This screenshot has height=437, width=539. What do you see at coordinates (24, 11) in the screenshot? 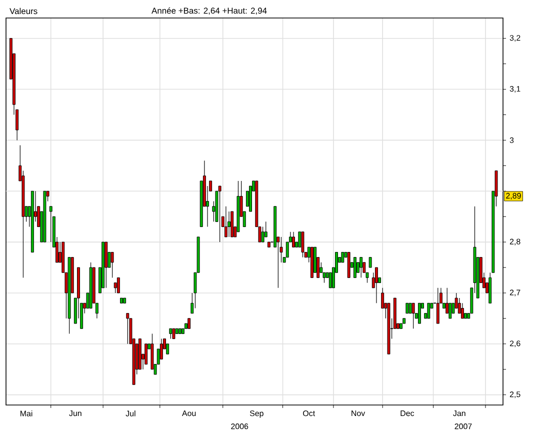
I see `chart-title: Valeurs` at bounding box center [24, 11].